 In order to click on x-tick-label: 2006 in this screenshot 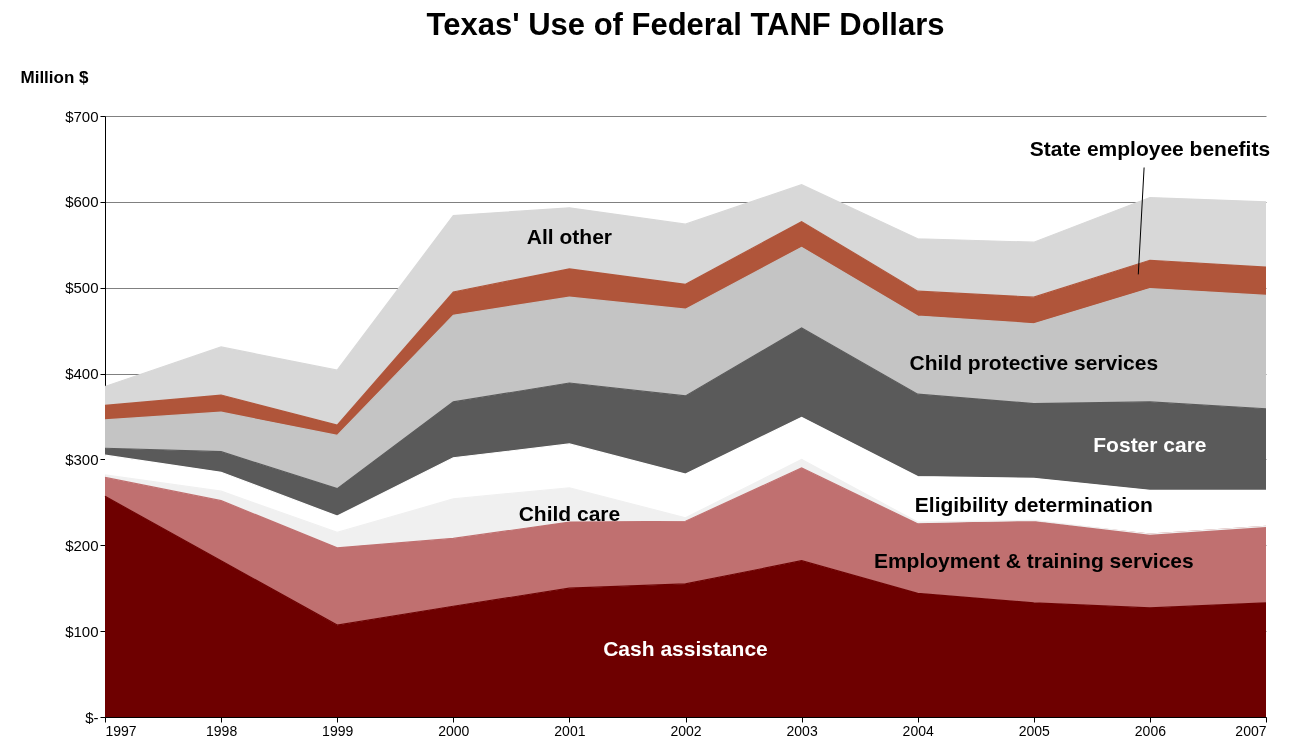, I will do `click(1150, 730)`.